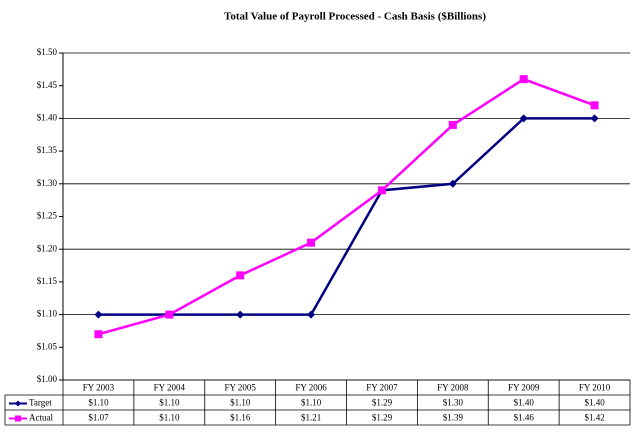  I want to click on x-tick-label: FY 2005, so click(240, 388).